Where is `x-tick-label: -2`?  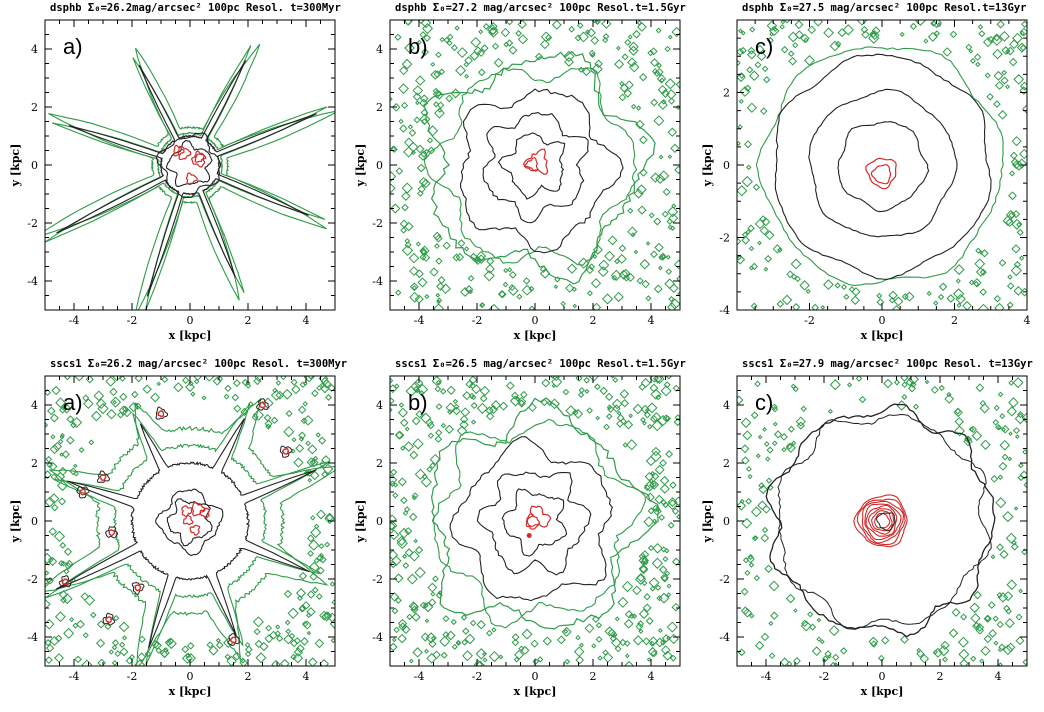 x-tick-label: -2 is located at coordinates (477, 320).